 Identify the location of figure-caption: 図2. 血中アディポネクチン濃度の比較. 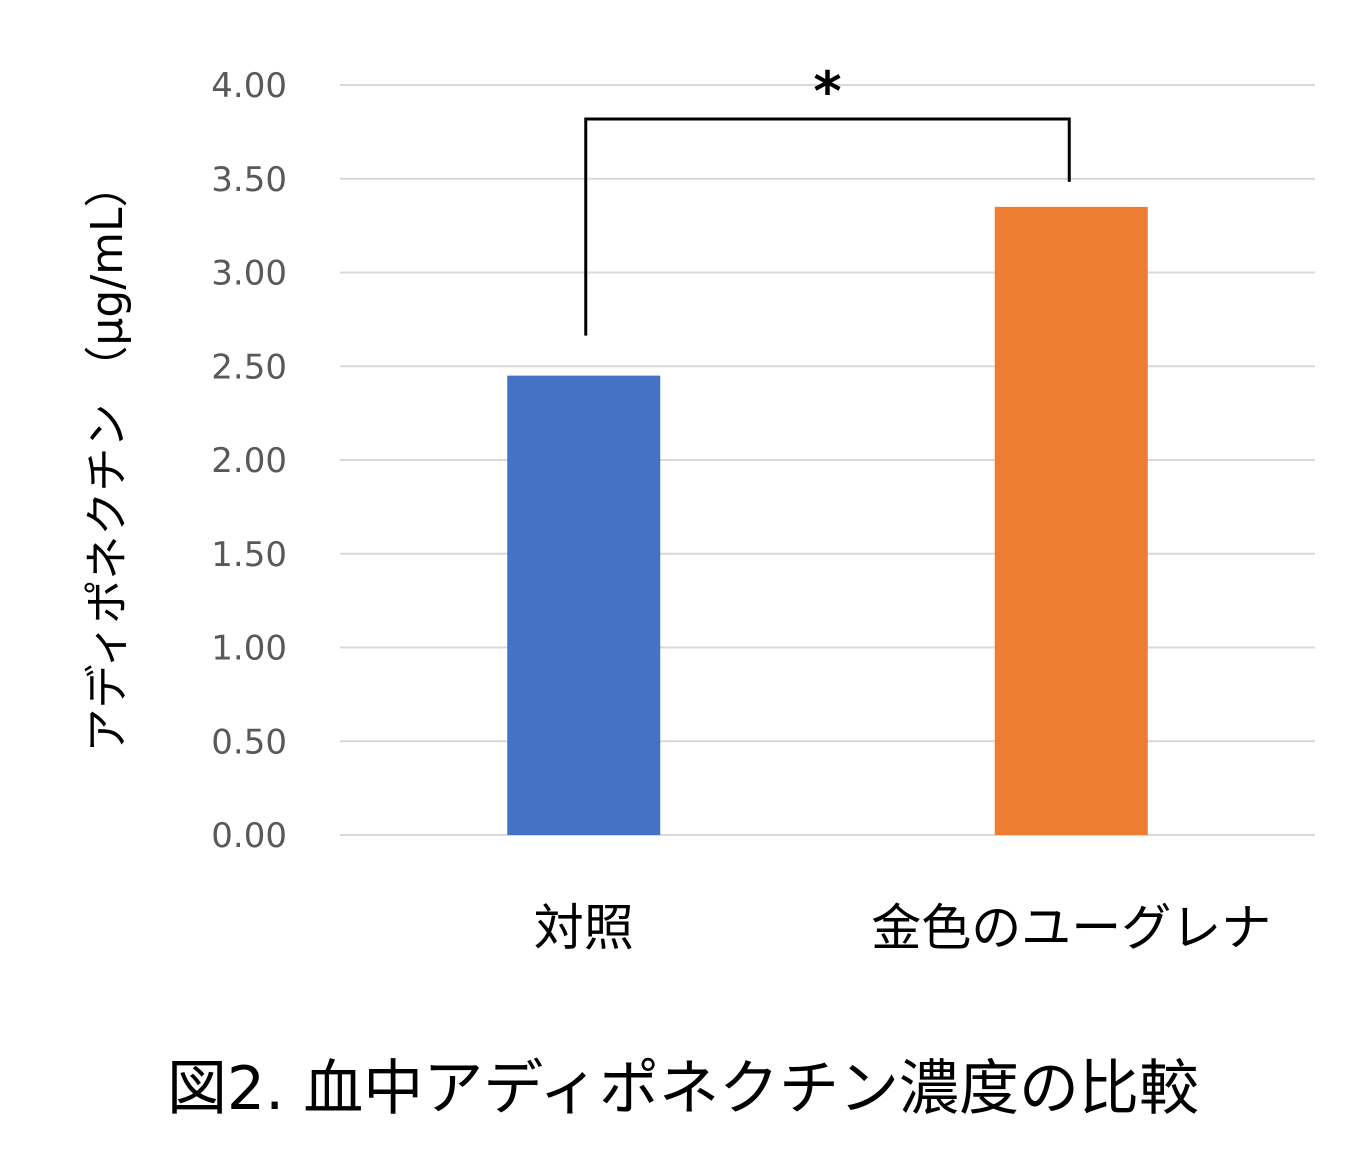
(683, 1089).